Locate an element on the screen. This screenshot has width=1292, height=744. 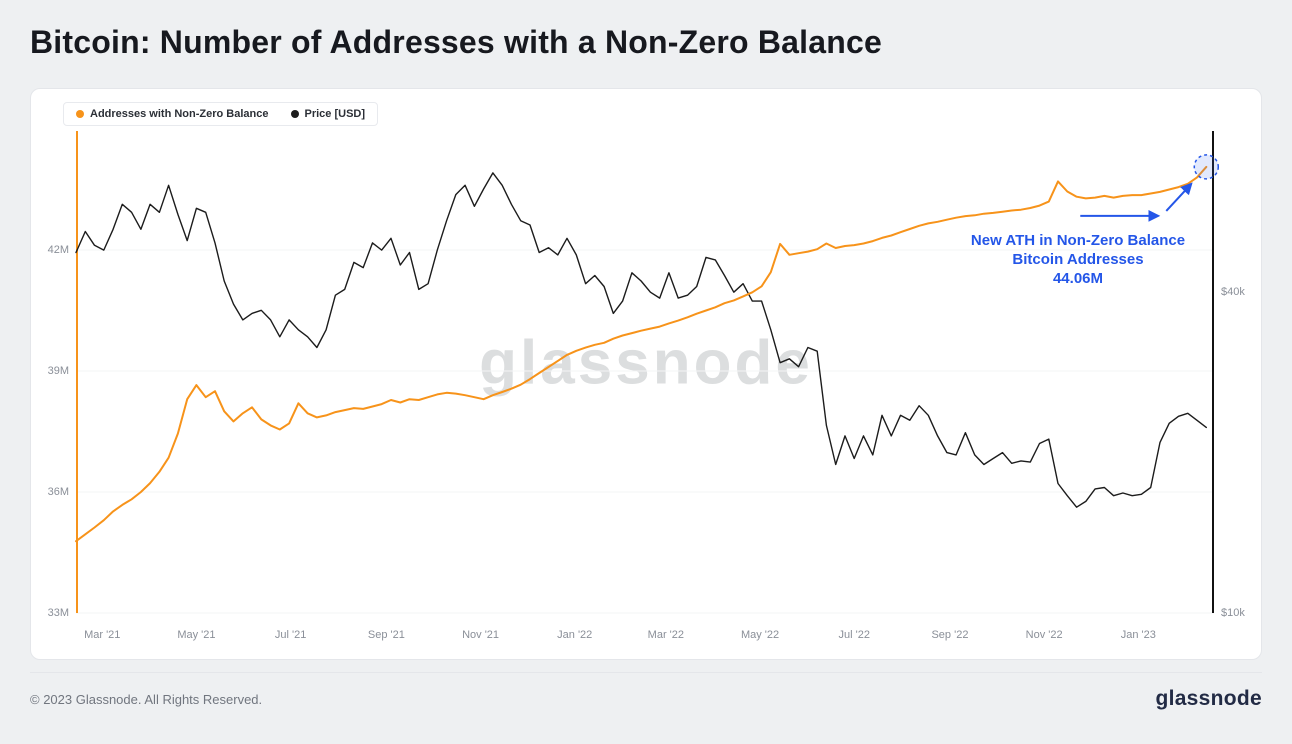
x-axis-label: Mar '21 is located at coordinates (102, 635).